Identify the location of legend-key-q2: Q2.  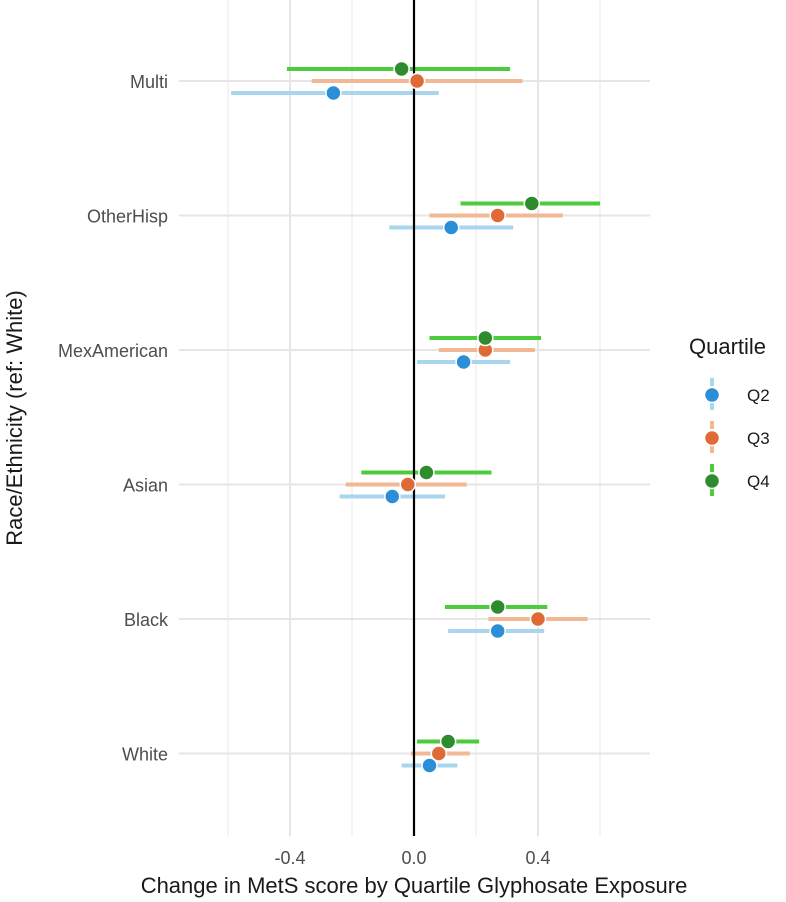
(736, 395).